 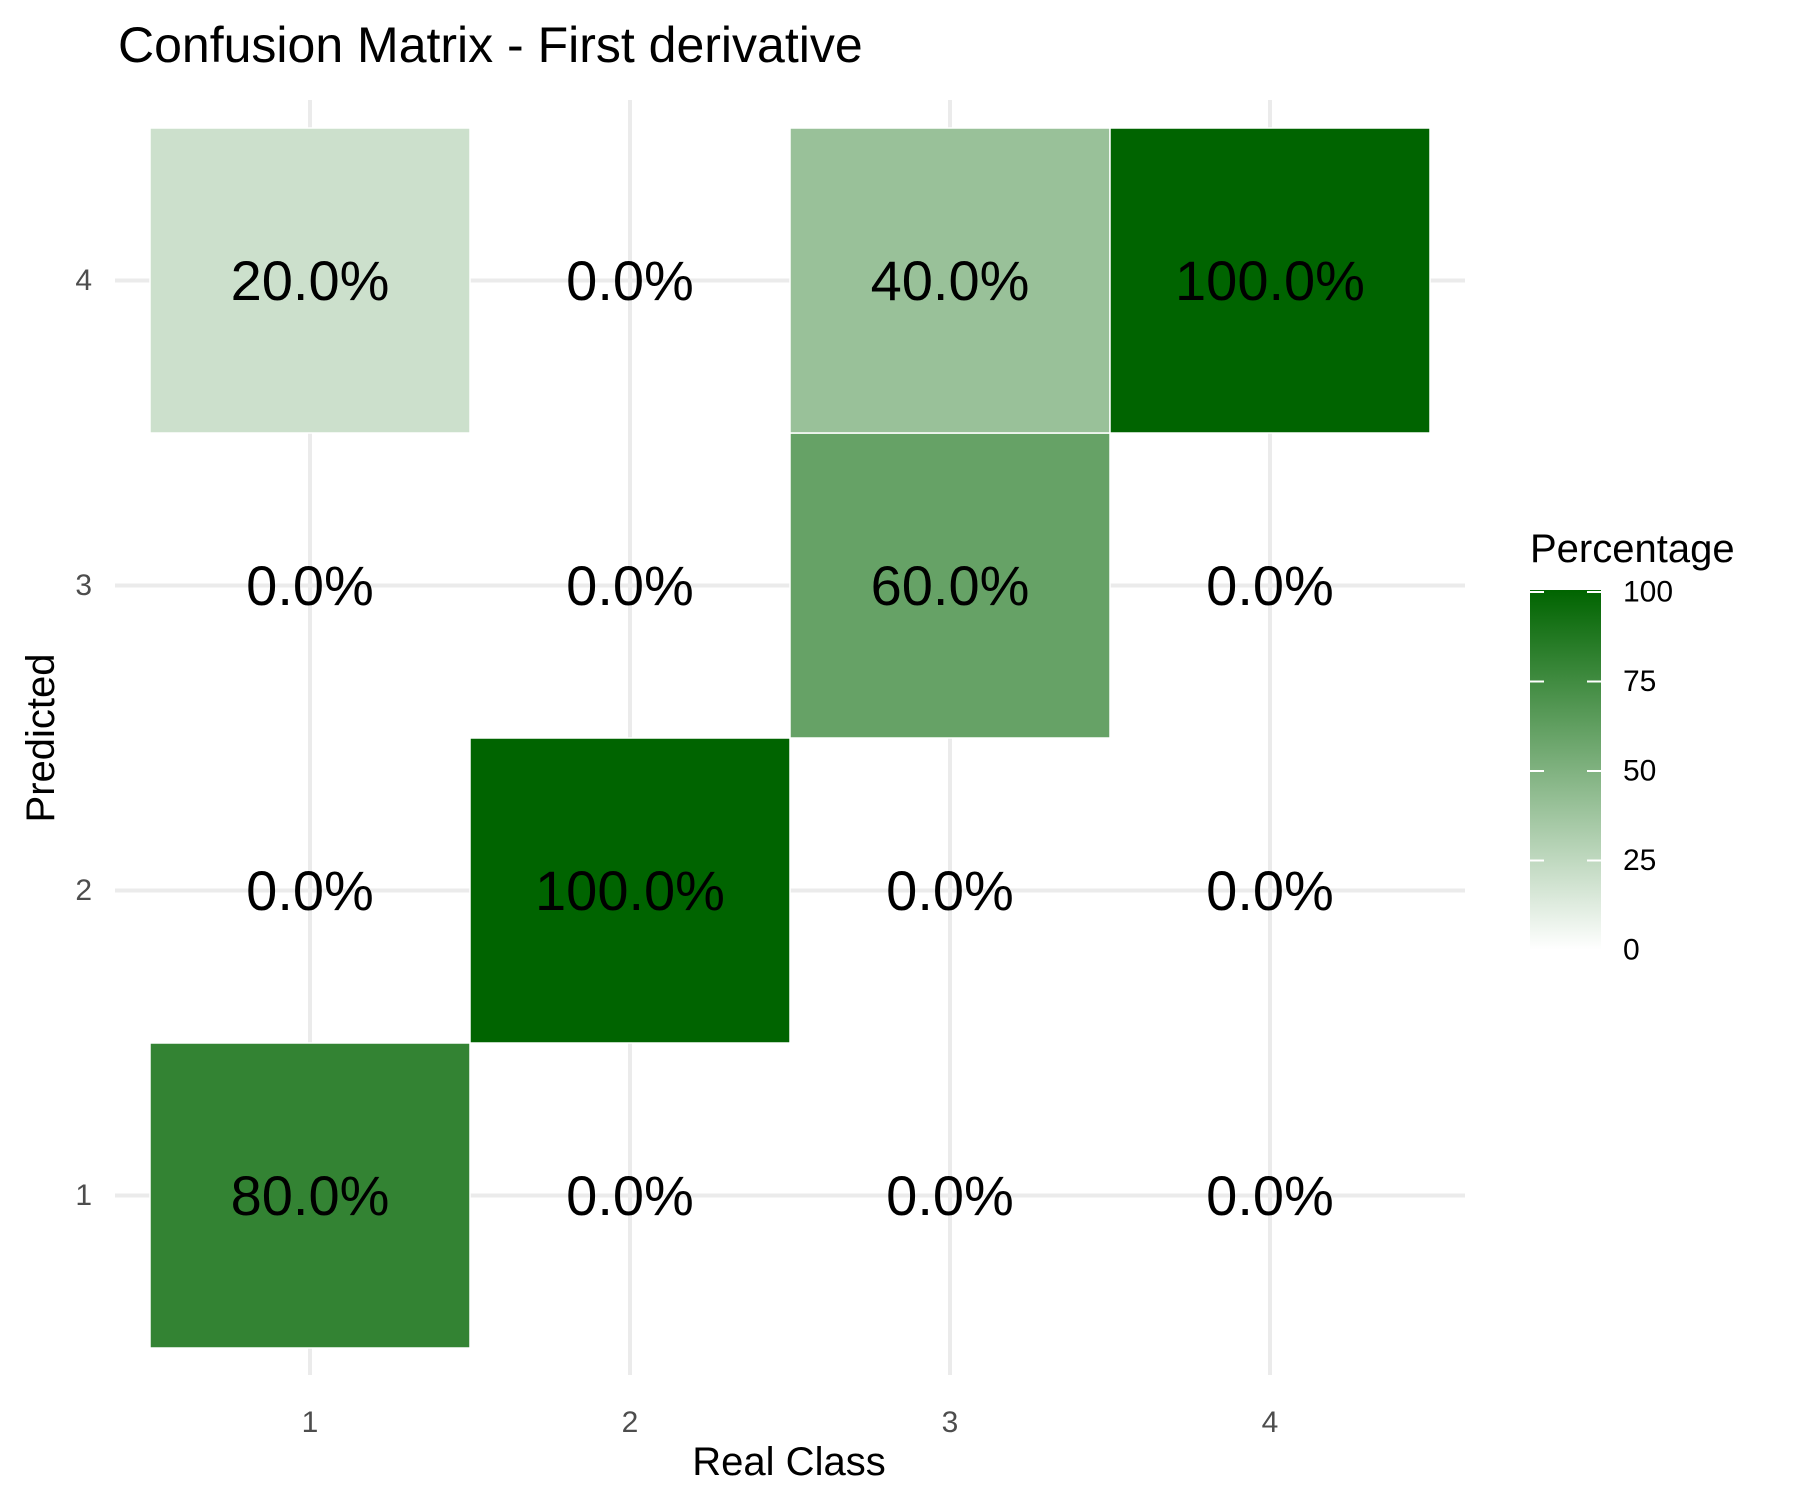 What do you see at coordinates (1639, 860) in the screenshot?
I see `legend-tick-label-25: 25` at bounding box center [1639, 860].